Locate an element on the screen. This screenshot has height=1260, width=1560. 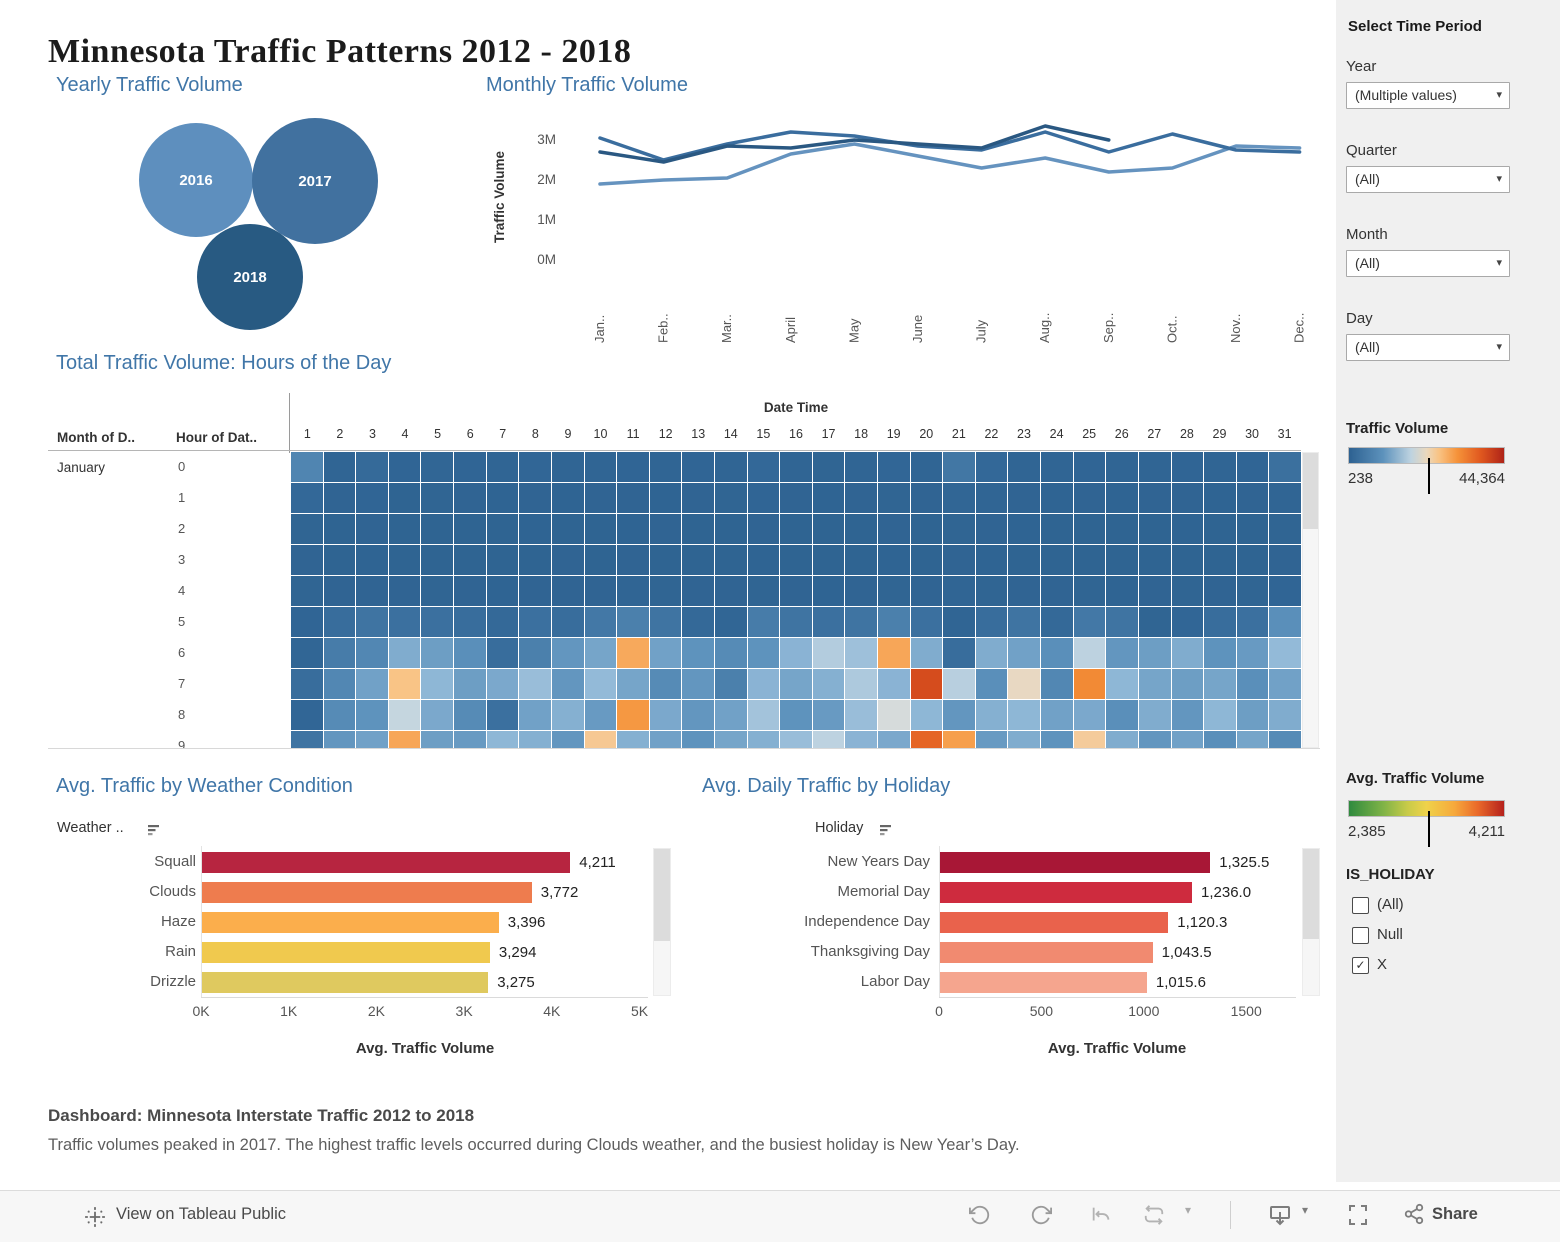
download-dropdown-caret-icon: ▾ is located at coordinates (1305, 1210).